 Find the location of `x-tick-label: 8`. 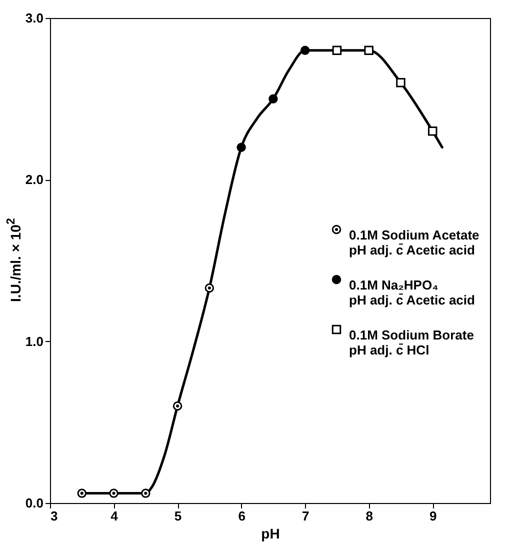

x-tick-label: 8 is located at coordinates (369, 516).